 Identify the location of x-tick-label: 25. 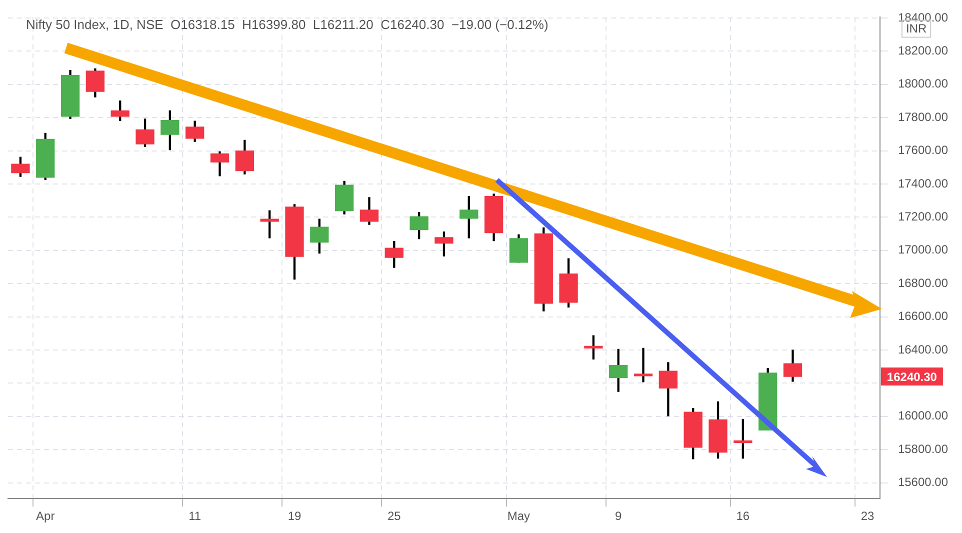
(394, 516).